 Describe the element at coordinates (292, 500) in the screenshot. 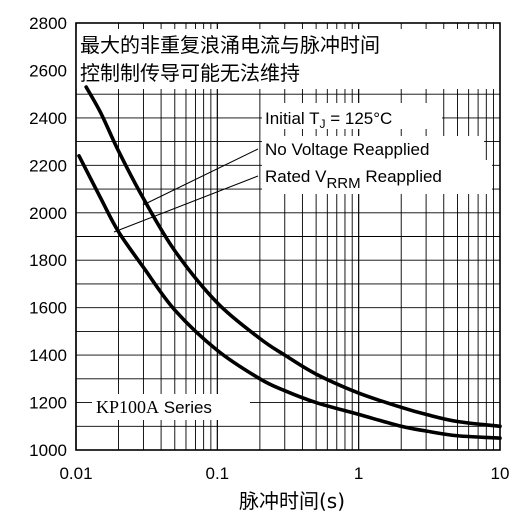

I see `x-axis-label: 脉冲时间(s)` at that location.